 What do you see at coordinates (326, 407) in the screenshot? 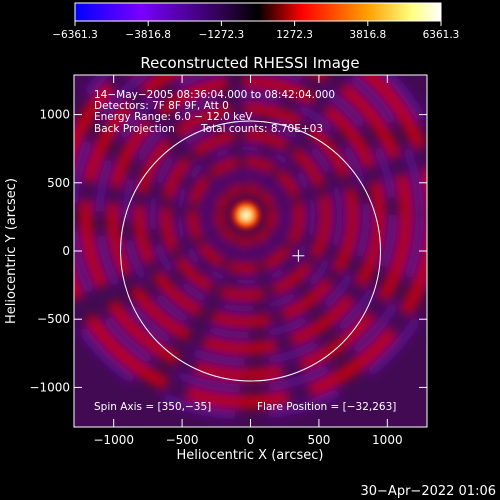
I see `annotation-flare-position: Flare Position = [−32,263]` at bounding box center [326, 407].